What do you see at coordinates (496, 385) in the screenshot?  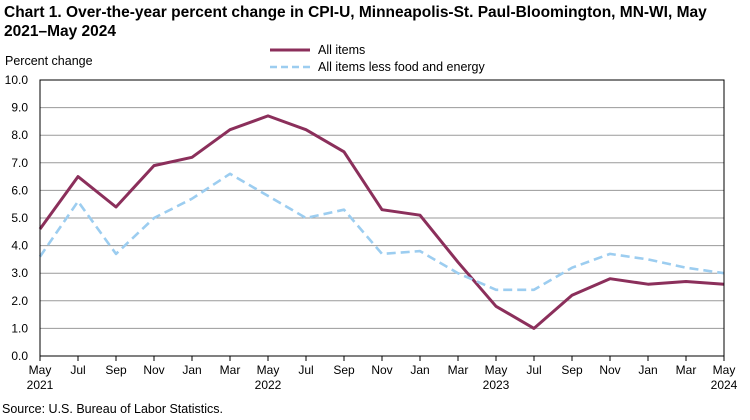 I see `x-tick-year-label: 2023` at bounding box center [496, 385].